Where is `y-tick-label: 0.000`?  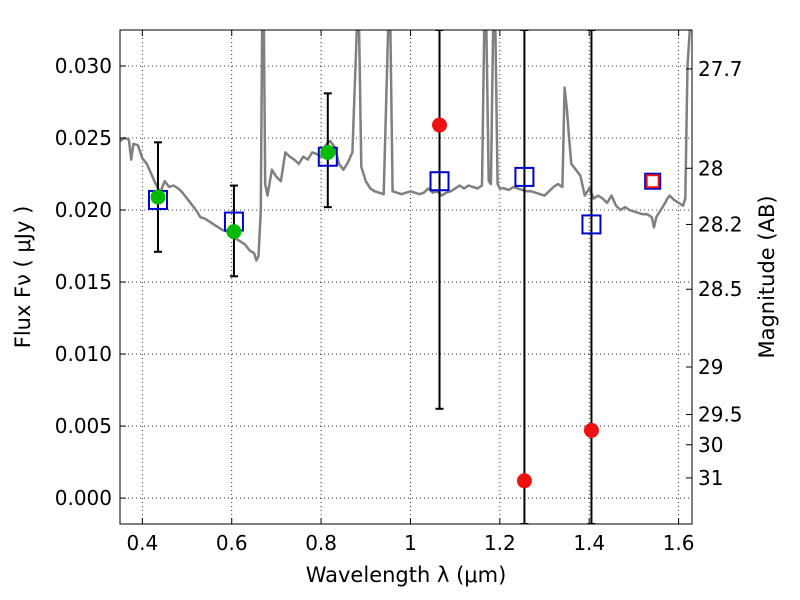 y-tick-label: 0.000 is located at coordinates (83, 498).